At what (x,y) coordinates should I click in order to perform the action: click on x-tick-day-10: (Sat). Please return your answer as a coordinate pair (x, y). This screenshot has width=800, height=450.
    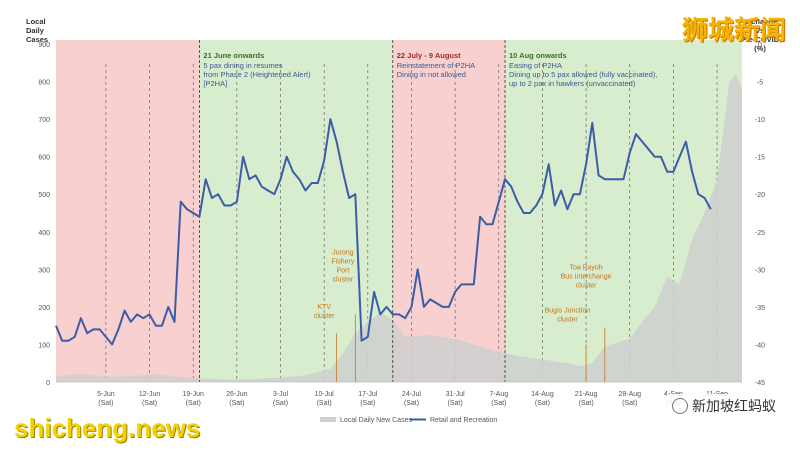
    Looking at the image, I should click on (542, 403).